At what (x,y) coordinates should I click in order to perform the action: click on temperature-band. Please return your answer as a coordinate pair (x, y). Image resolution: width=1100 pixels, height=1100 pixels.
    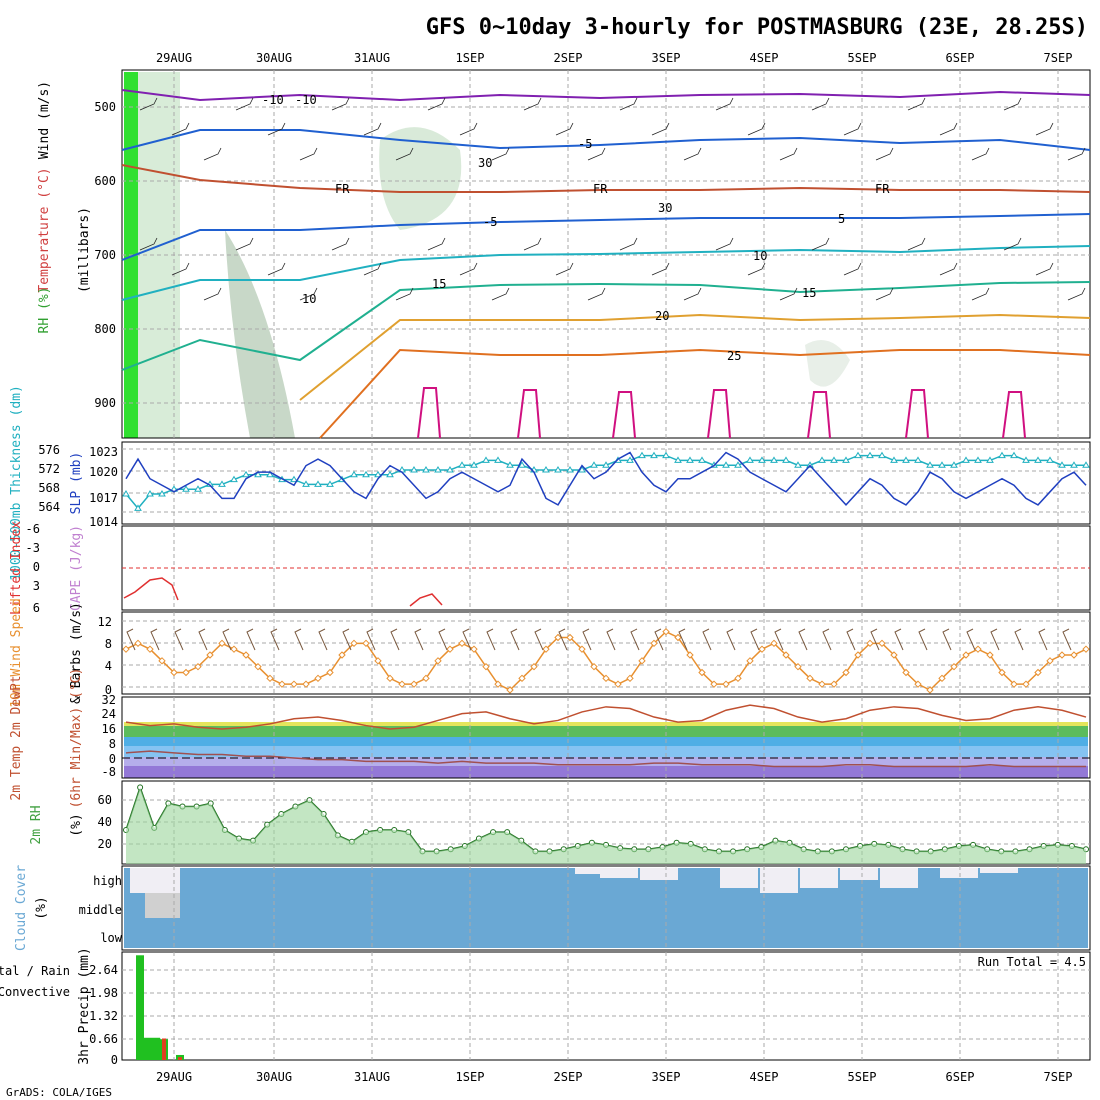
    Looking at the image, I should click on (606, 741).